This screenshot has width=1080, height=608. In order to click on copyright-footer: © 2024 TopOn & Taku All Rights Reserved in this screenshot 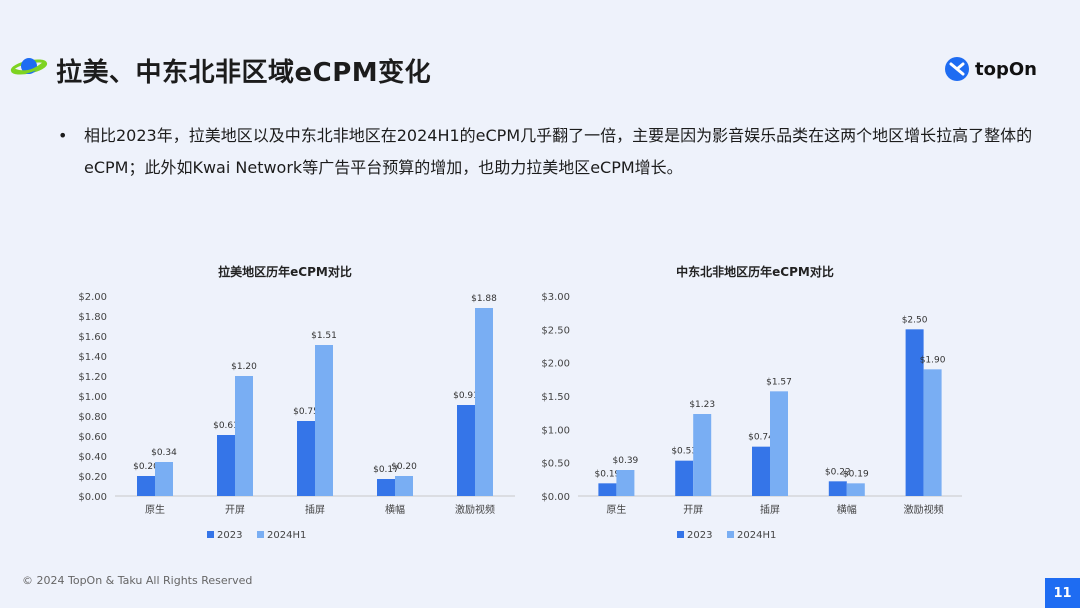, I will do `click(137, 580)`.